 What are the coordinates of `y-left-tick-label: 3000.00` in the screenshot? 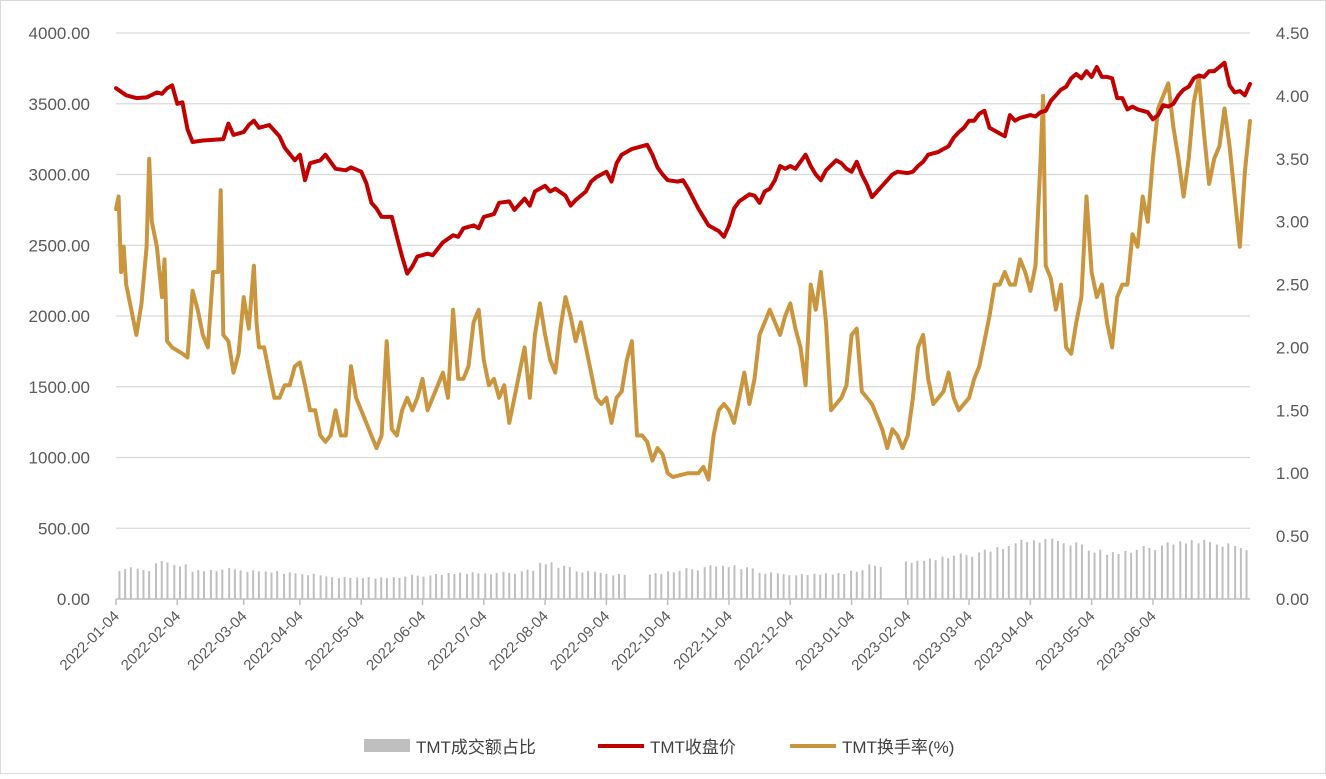 It's located at (59, 175).